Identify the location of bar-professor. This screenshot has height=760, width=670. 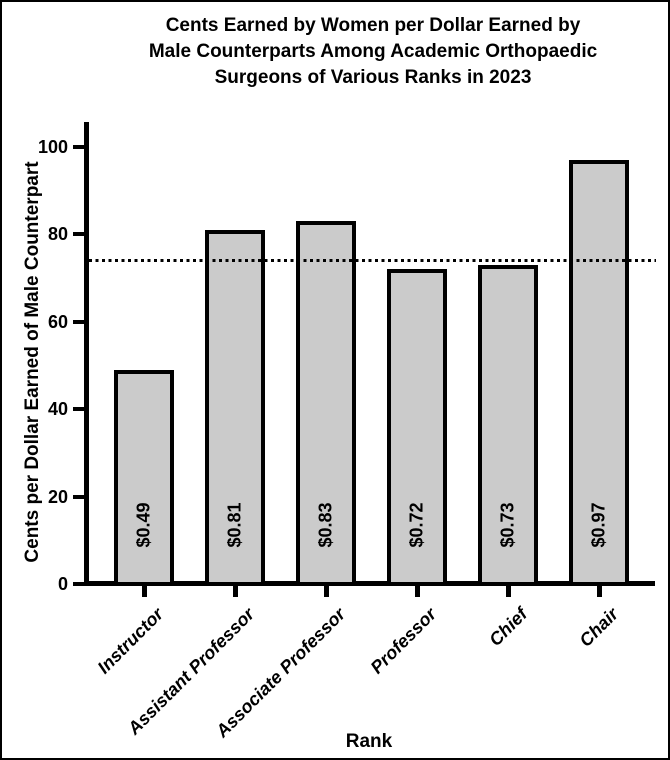
(417, 427).